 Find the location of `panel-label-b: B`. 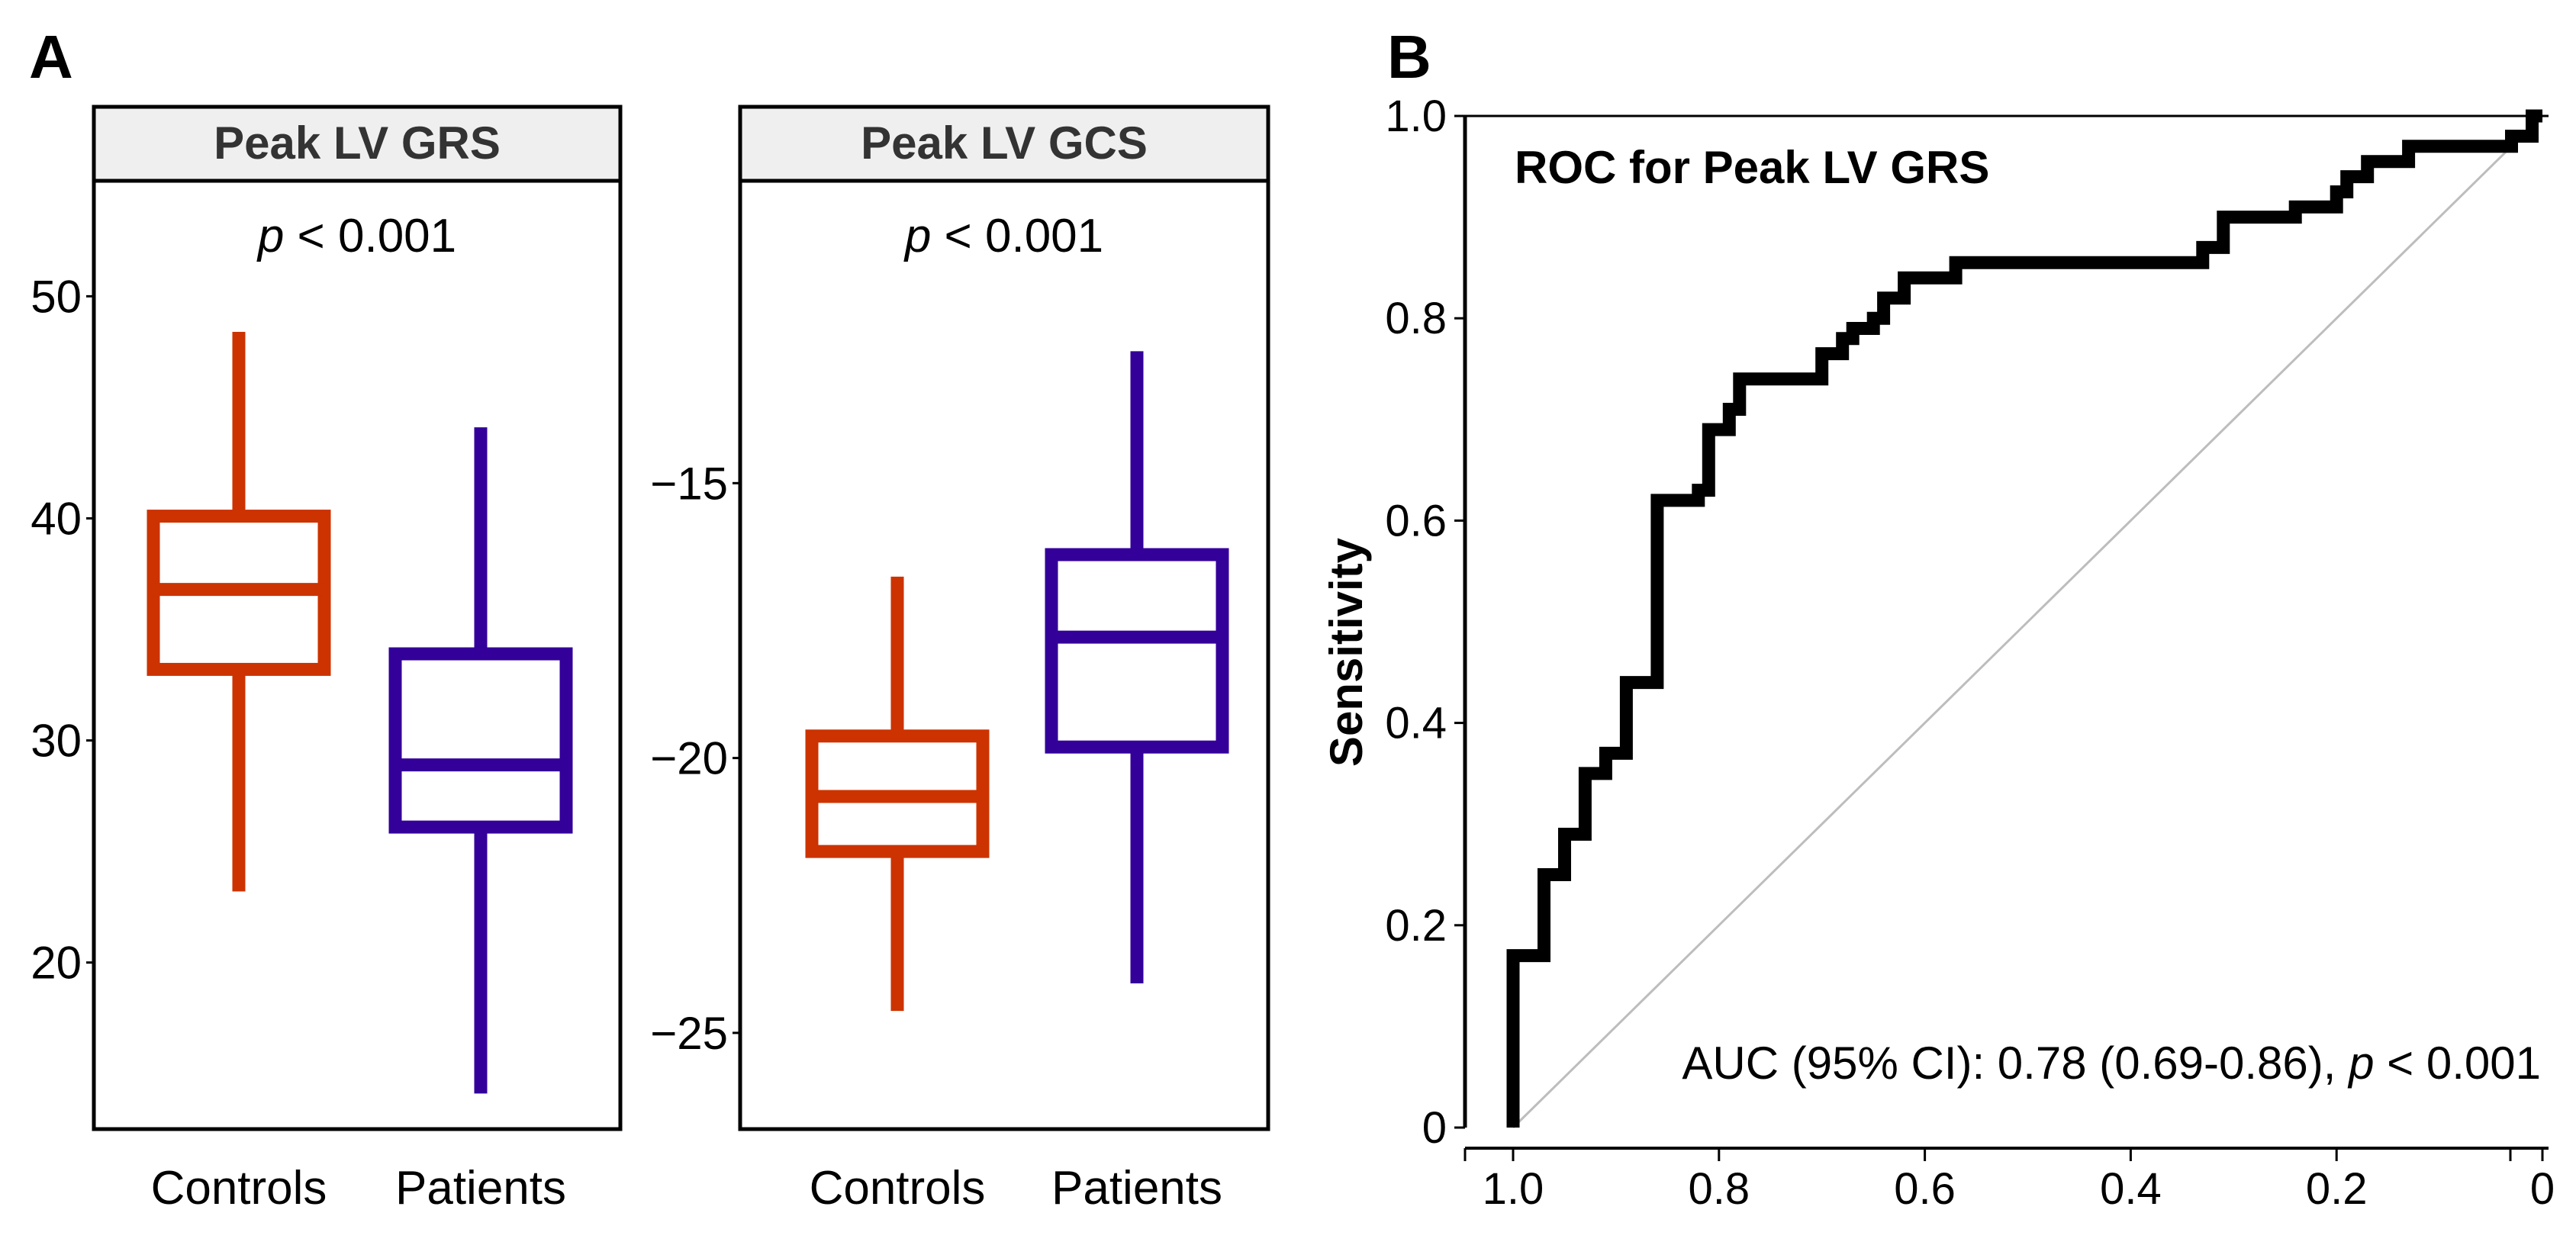

panel-label-b: B is located at coordinates (1409, 57).